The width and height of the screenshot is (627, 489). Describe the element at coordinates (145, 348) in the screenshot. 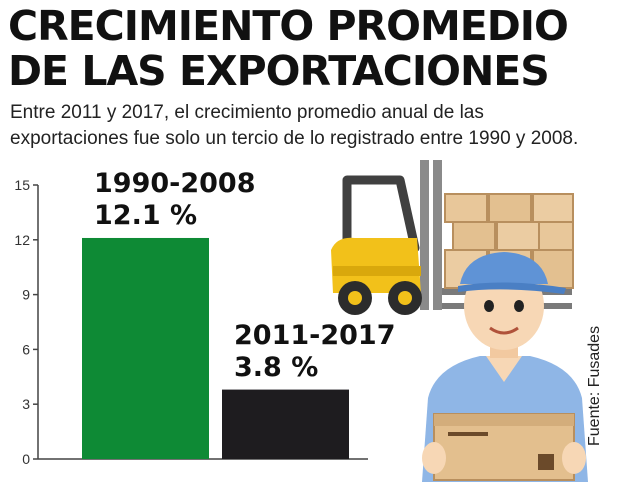

I see `bar-1990-2008` at that location.